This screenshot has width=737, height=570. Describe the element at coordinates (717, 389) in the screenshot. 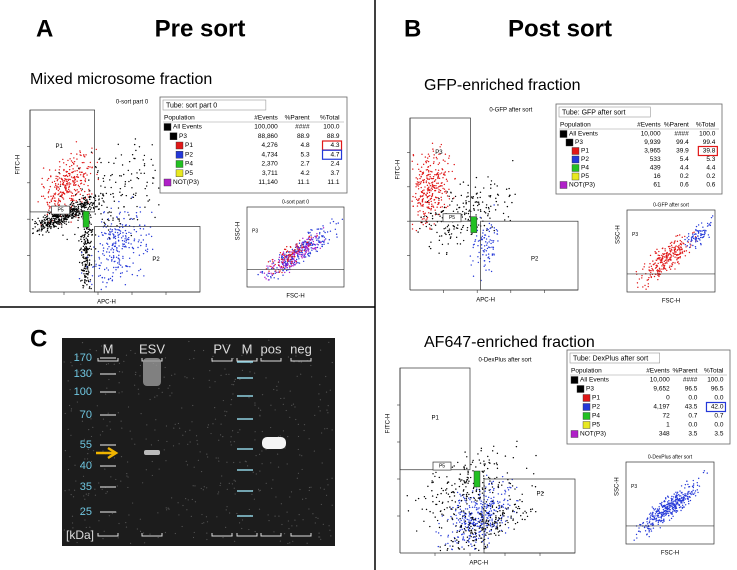

I see `table-cell: 96.5` at that location.